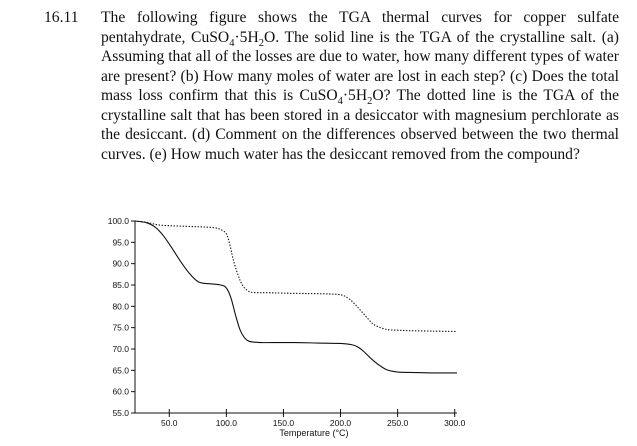 The width and height of the screenshot is (637, 446). I want to click on x-tick-label: 150.0, so click(284, 423).